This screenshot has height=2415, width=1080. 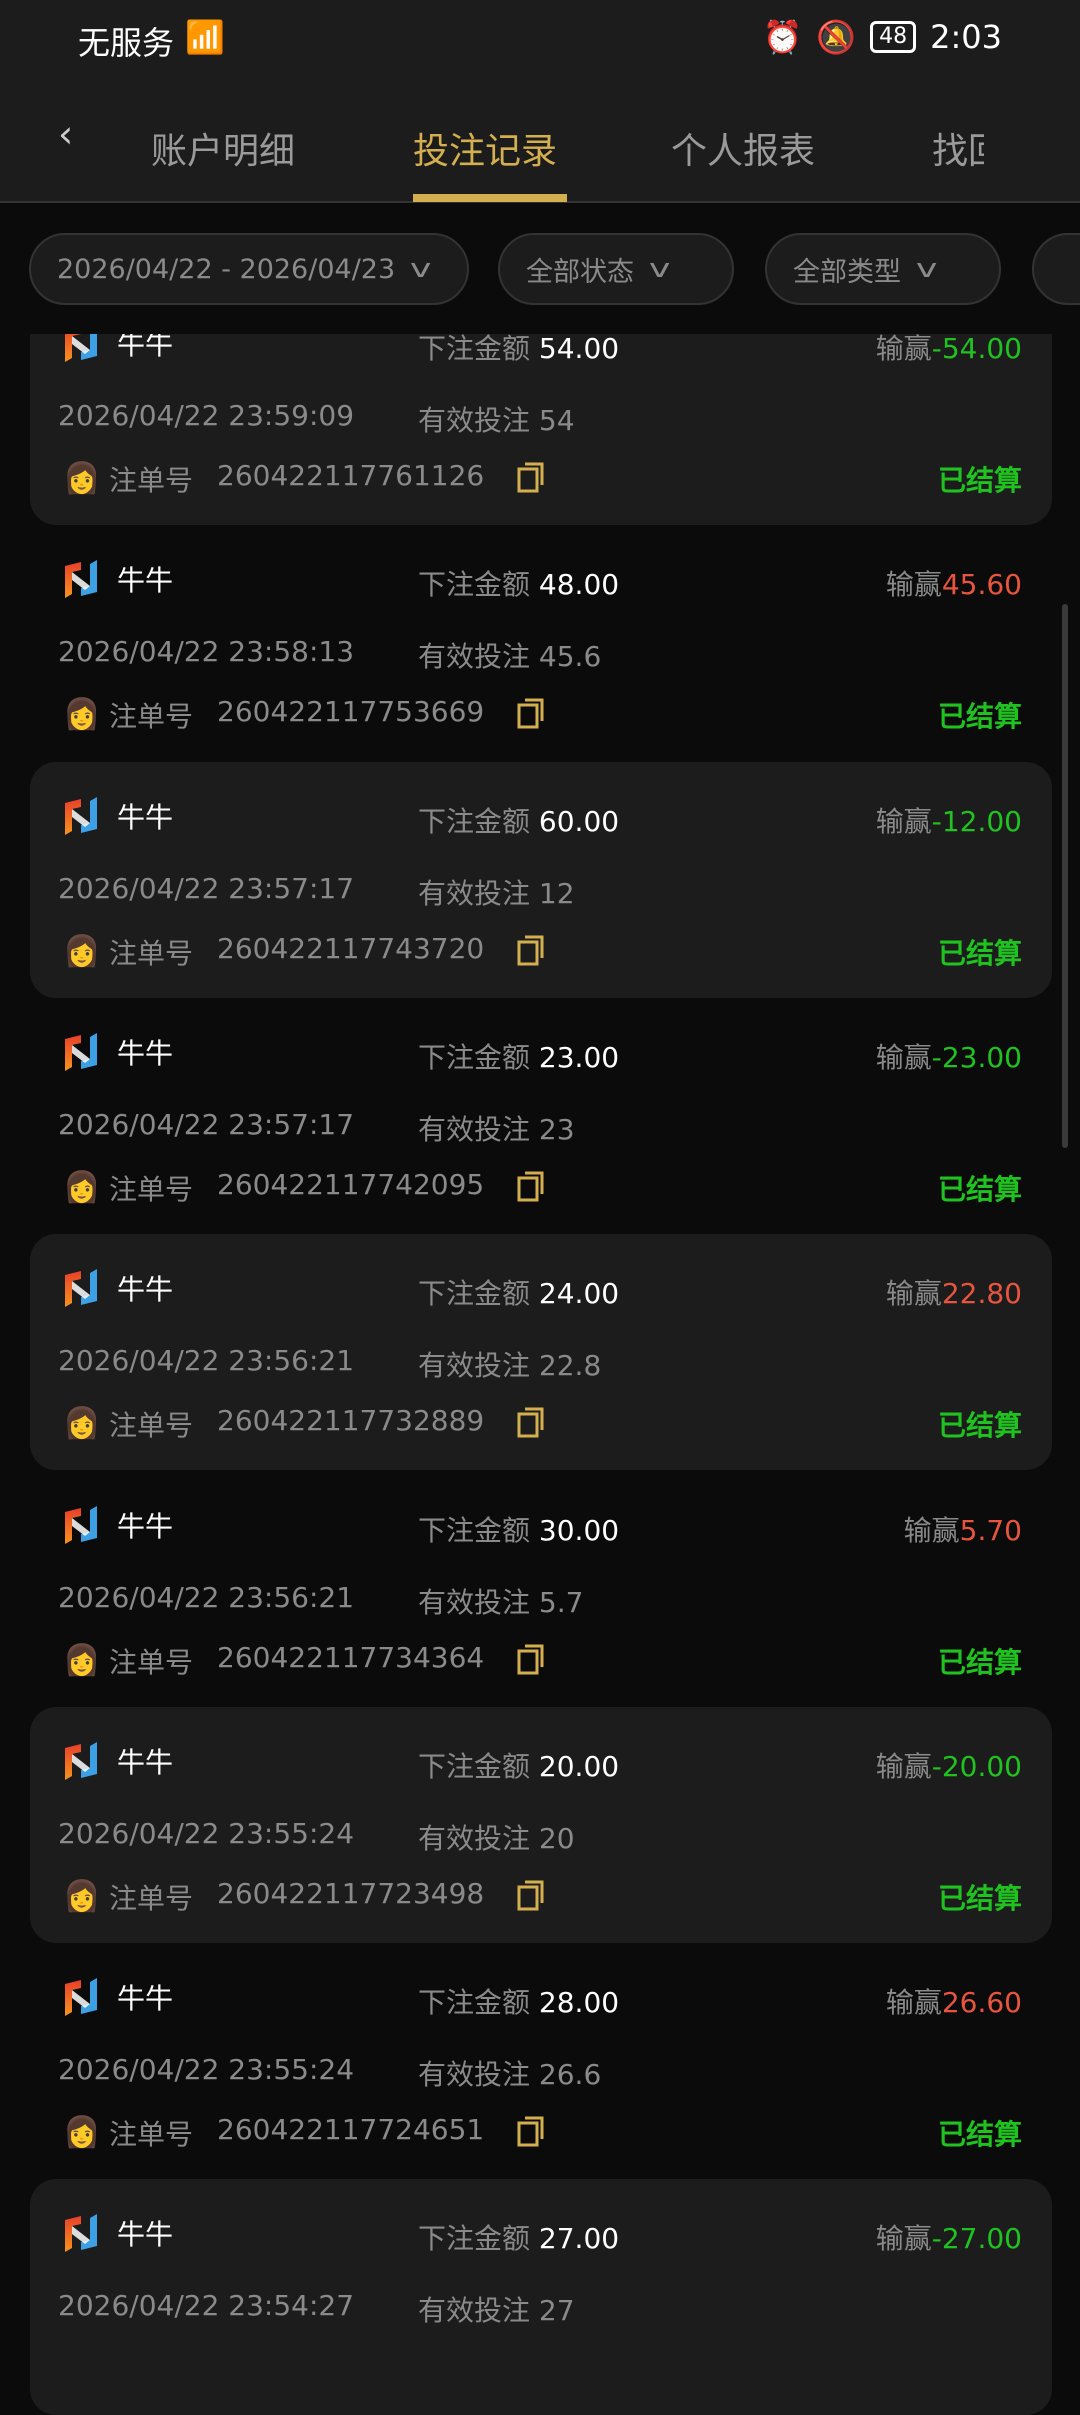 I want to click on bet-time: 2026/04/22 23:59:09, so click(x=206, y=415).